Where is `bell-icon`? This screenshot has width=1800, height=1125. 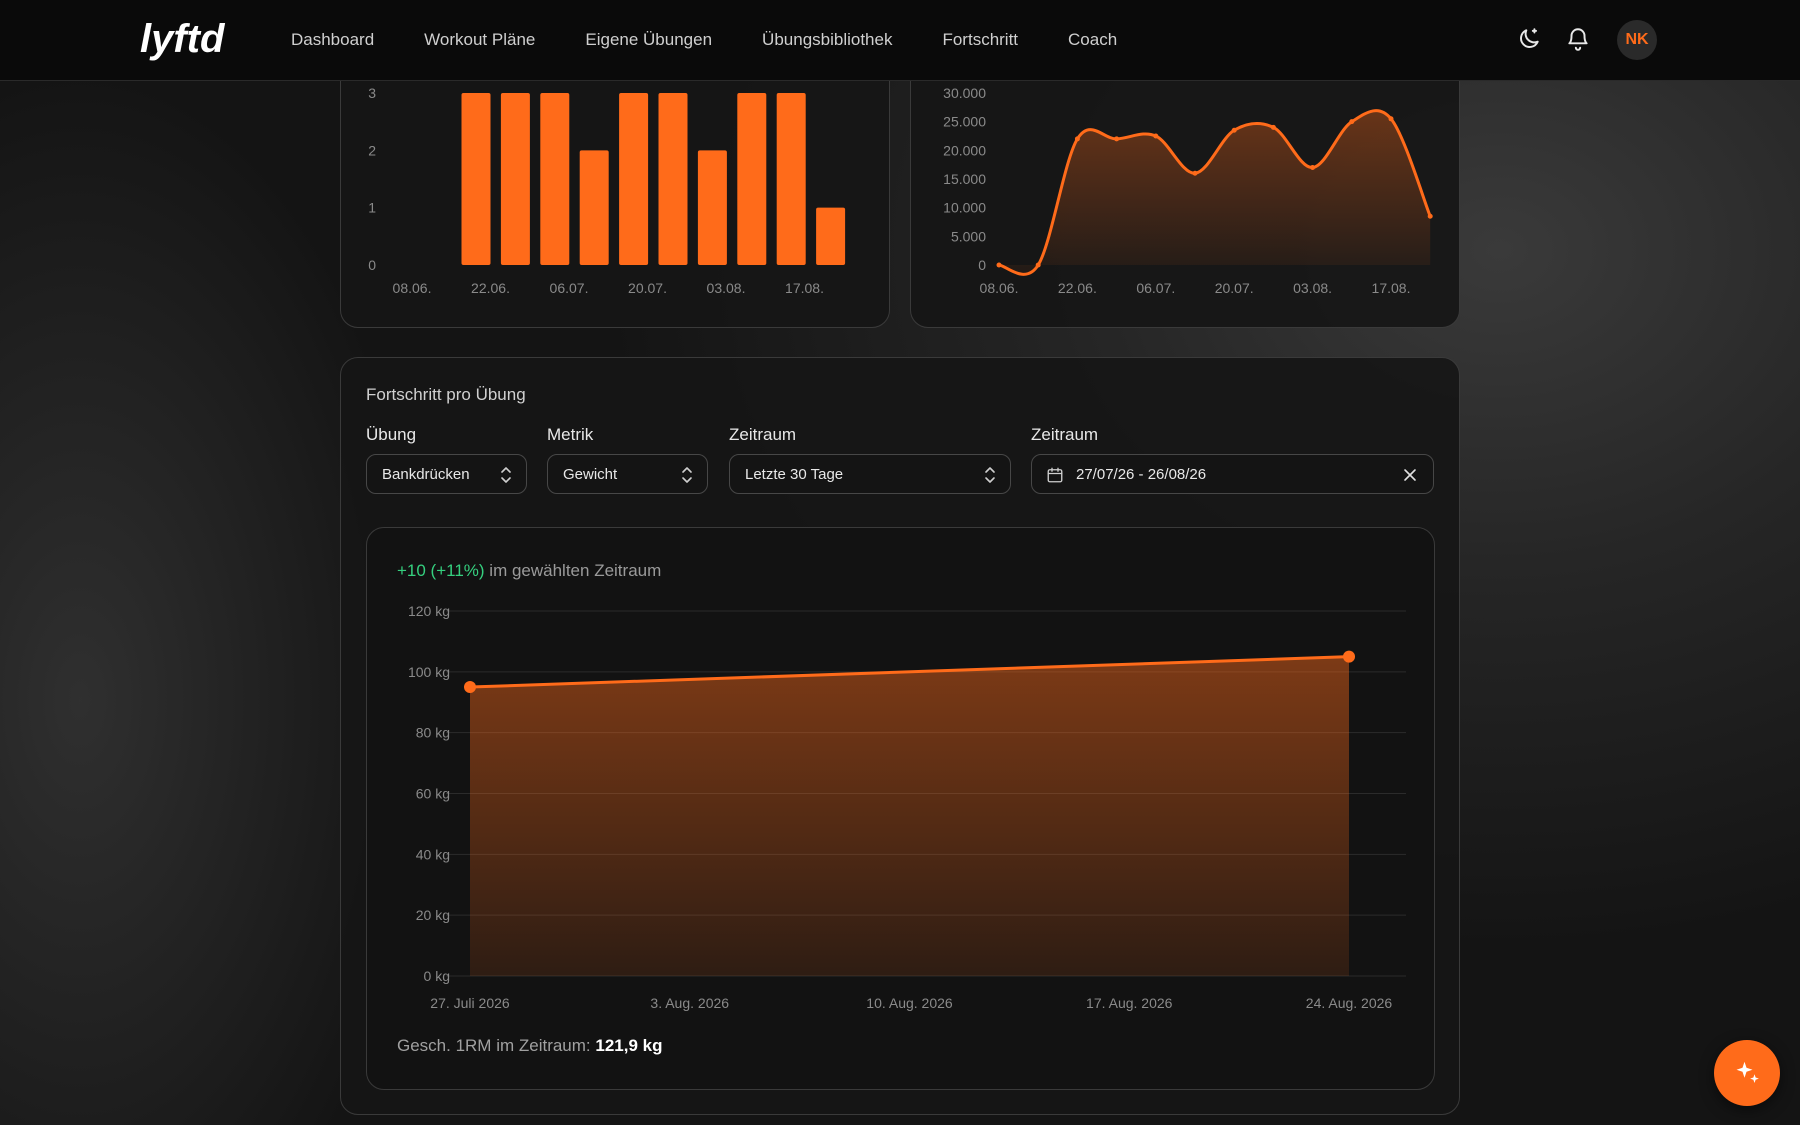
bell-icon is located at coordinates (1578, 39).